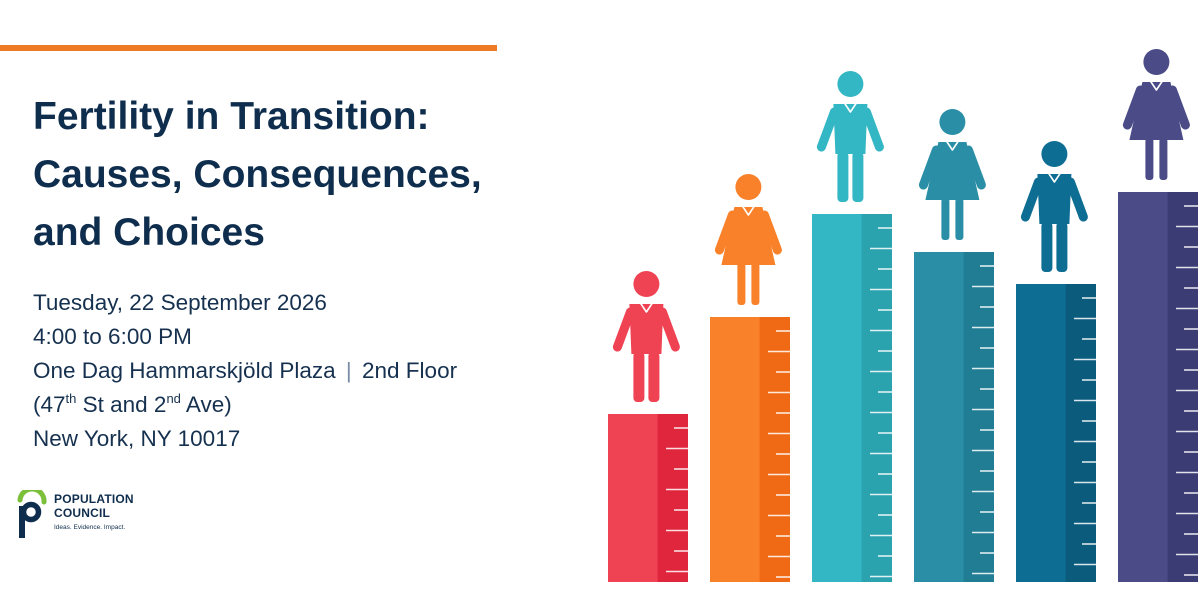 This screenshot has width=1200, height=600. Describe the element at coordinates (180, 302) in the screenshot. I see `event-date: Tuesday, 22 September 2026` at that location.